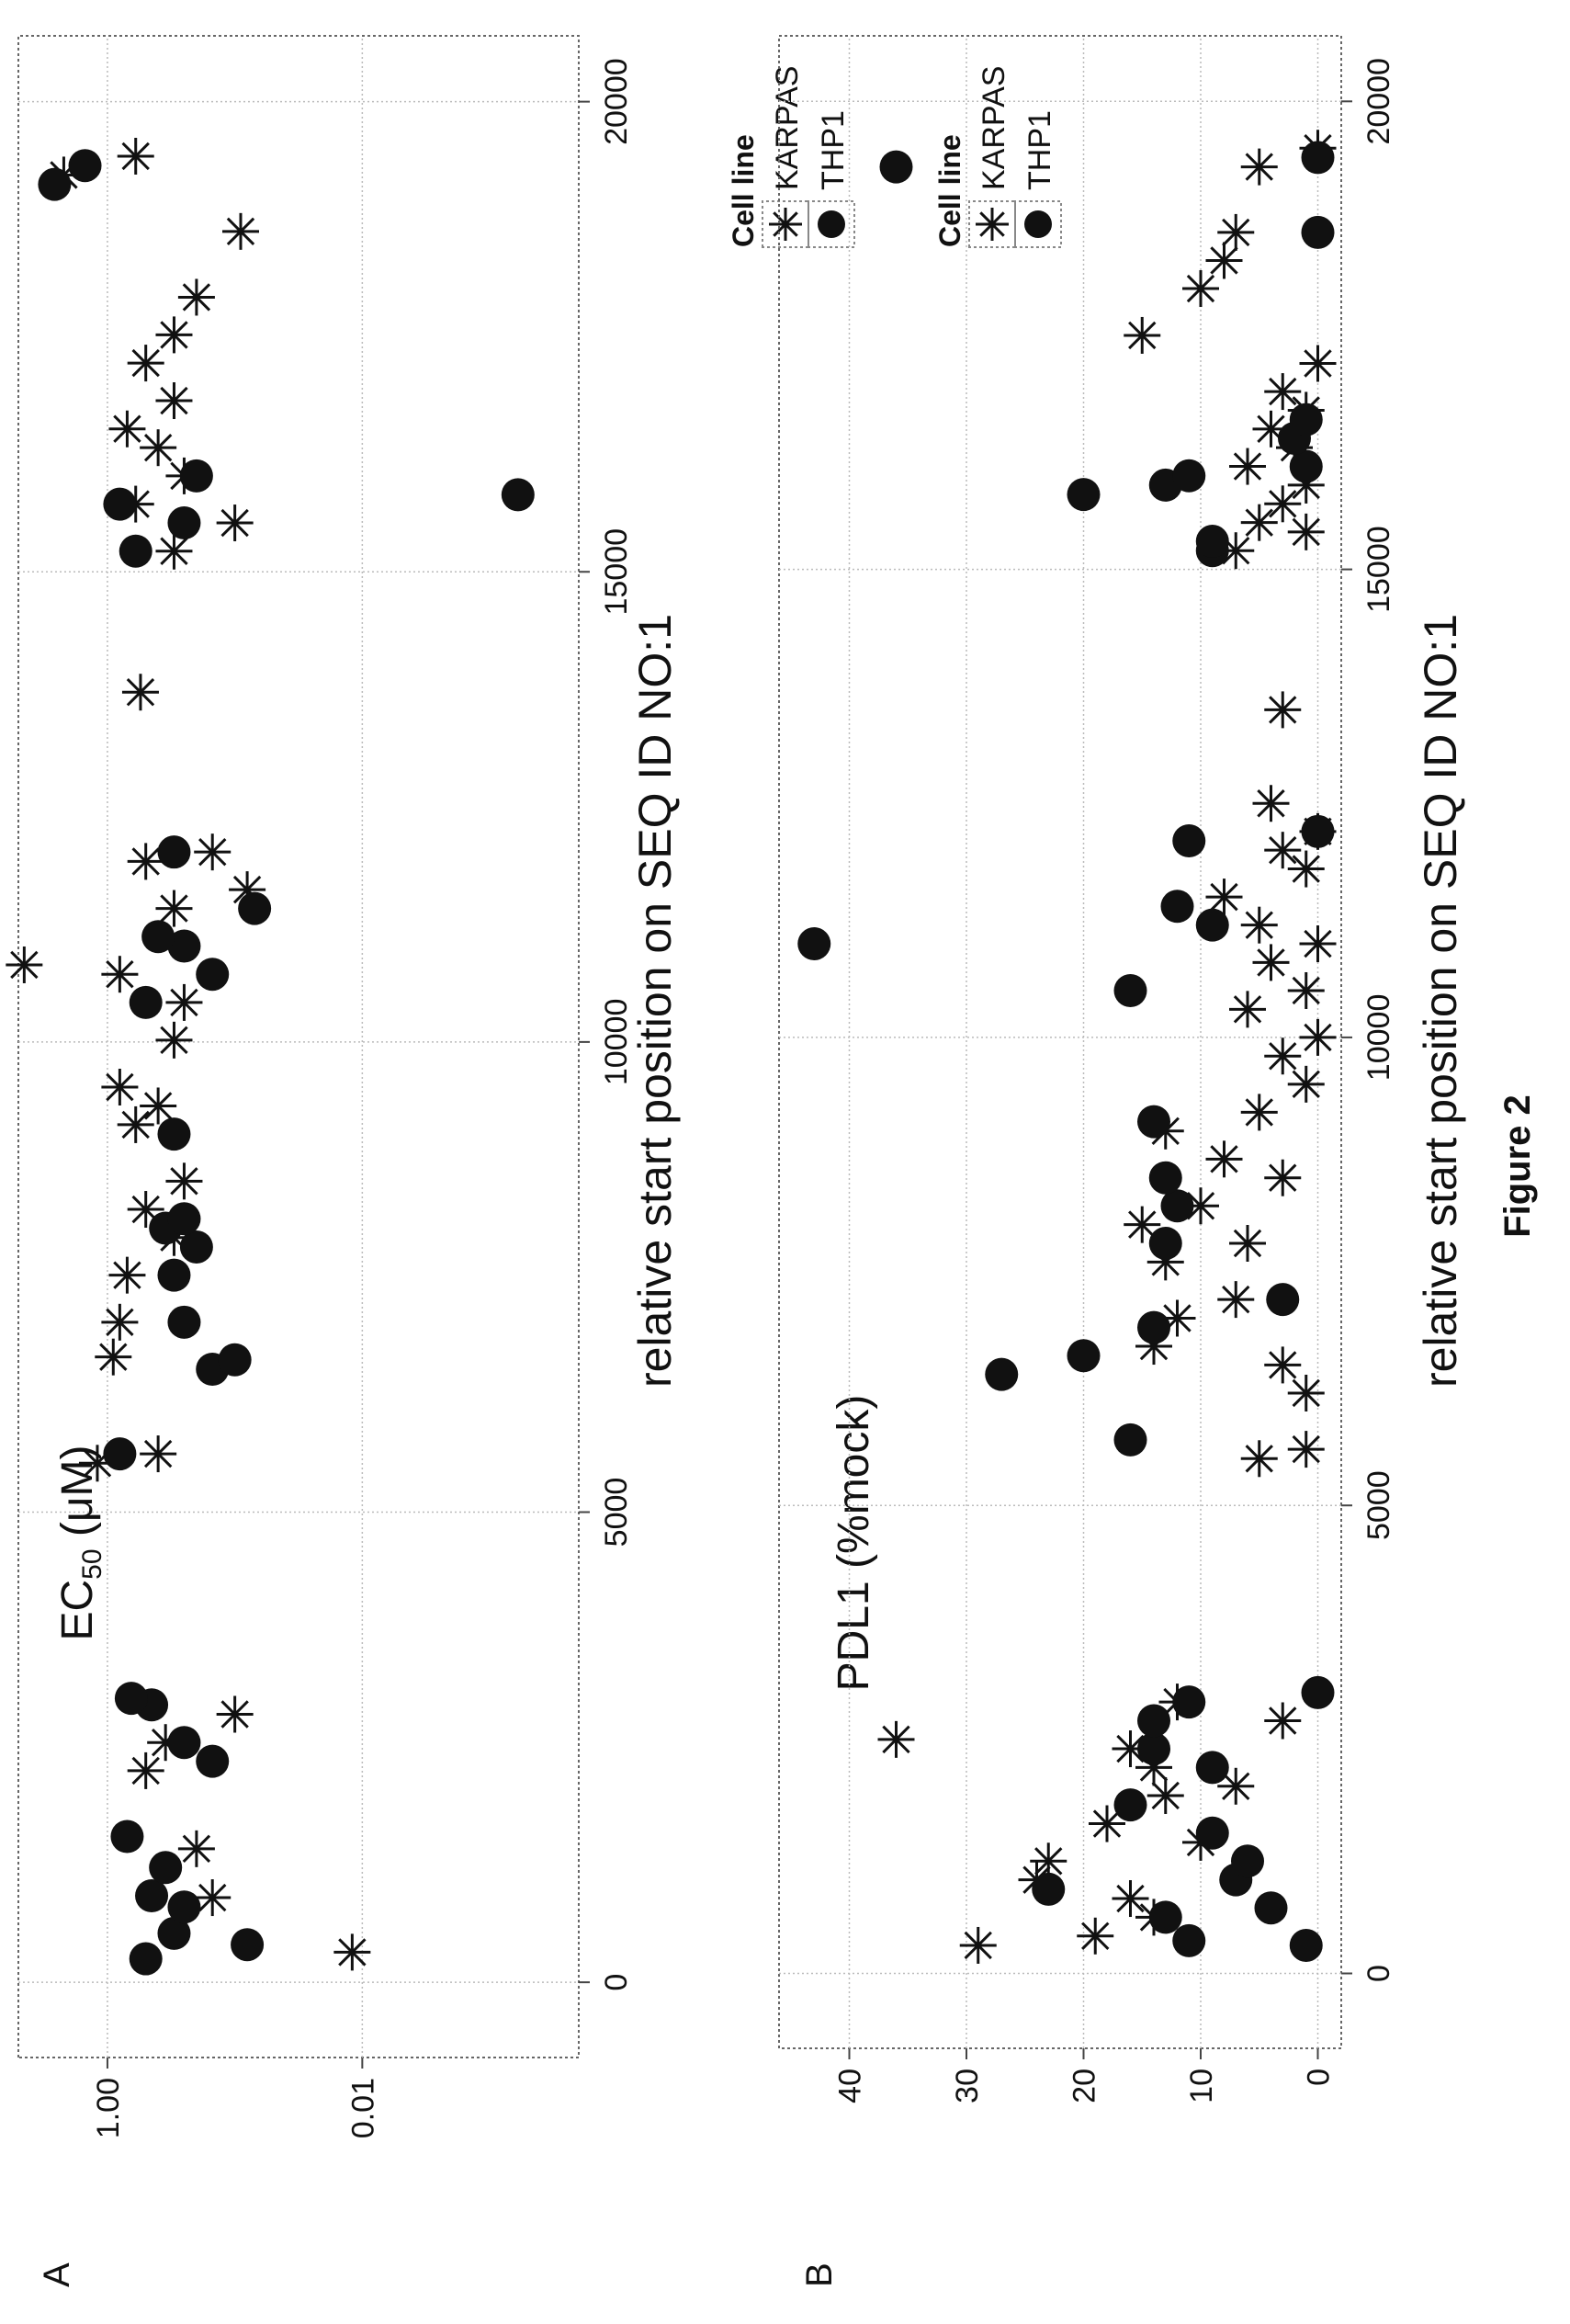  What do you see at coordinates (617, 572) in the screenshot?
I see `panel-a-x-tick-label: 15000` at bounding box center [617, 572].